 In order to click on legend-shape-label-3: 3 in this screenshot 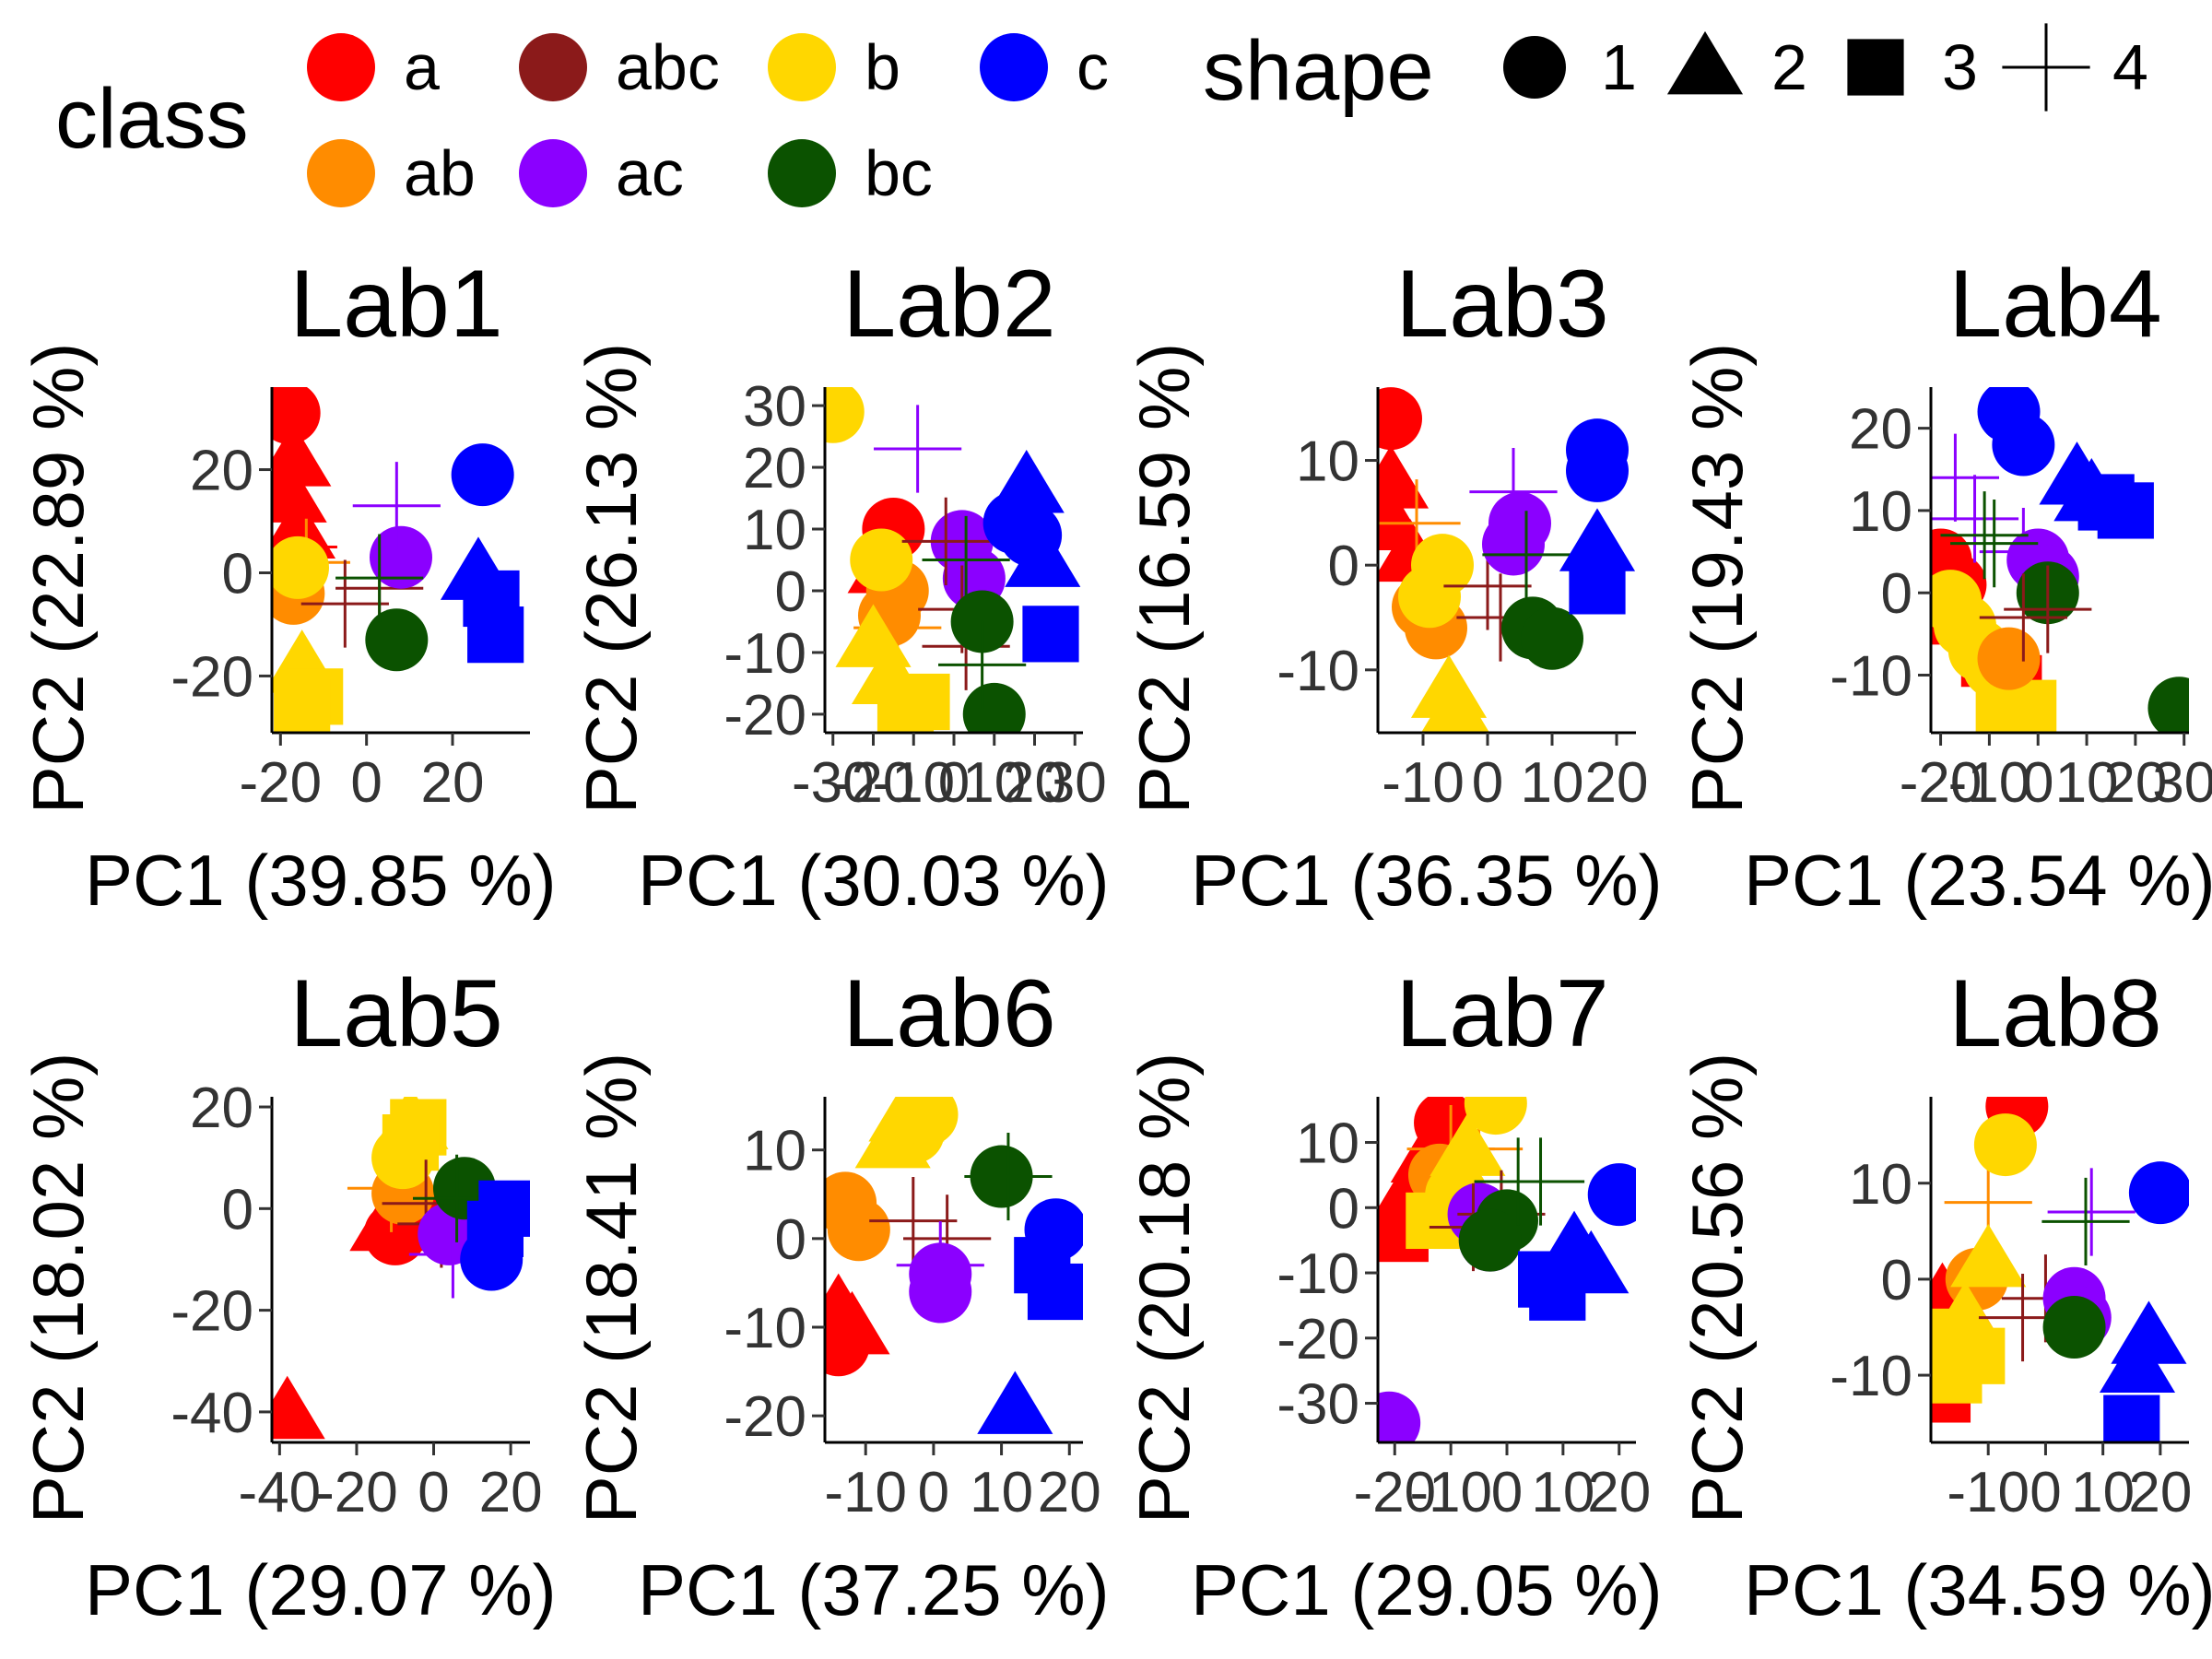, I will do `click(1960, 67)`.